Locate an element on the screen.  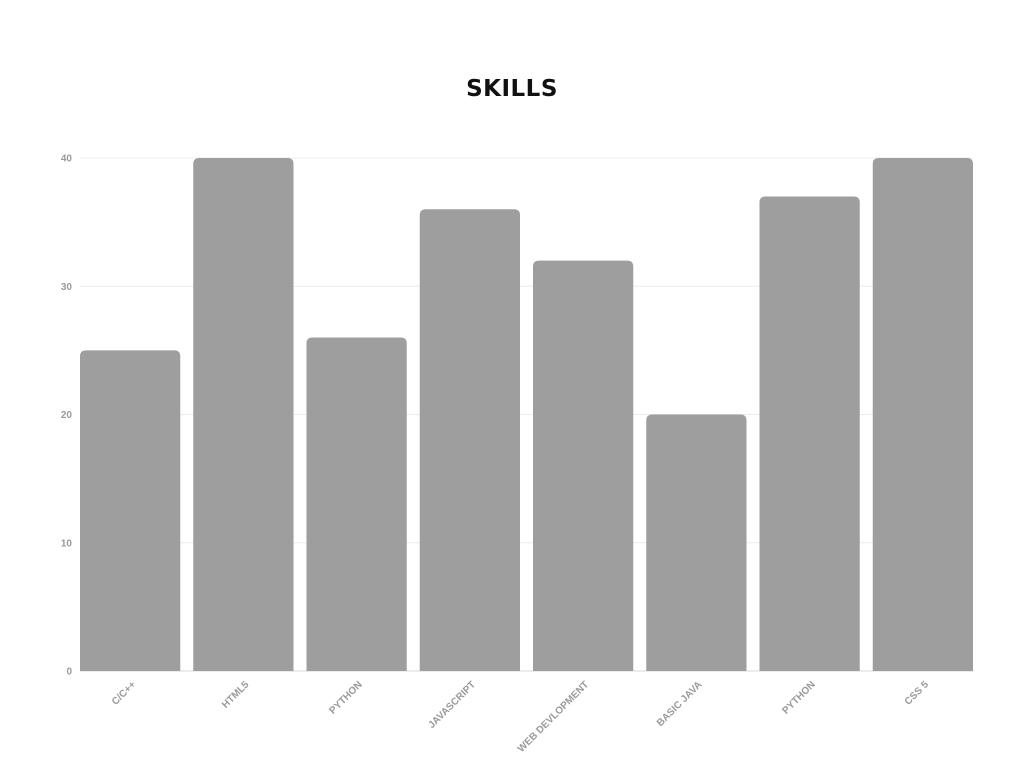
x-category-label: WEB DEVLOPMENT is located at coordinates (553, 716).